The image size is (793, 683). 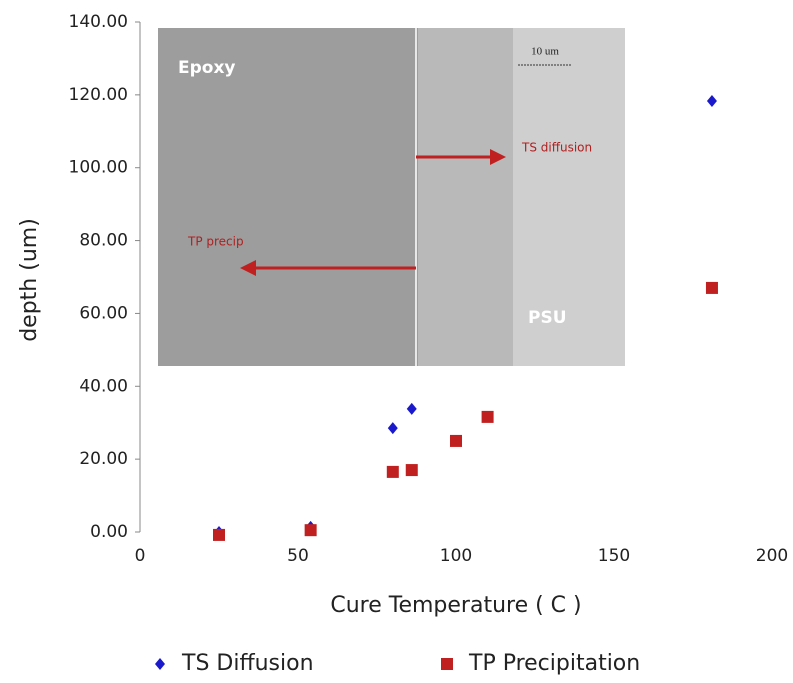 What do you see at coordinates (29, 280) in the screenshot?
I see `y-axis-label: depth (um)` at bounding box center [29, 280].